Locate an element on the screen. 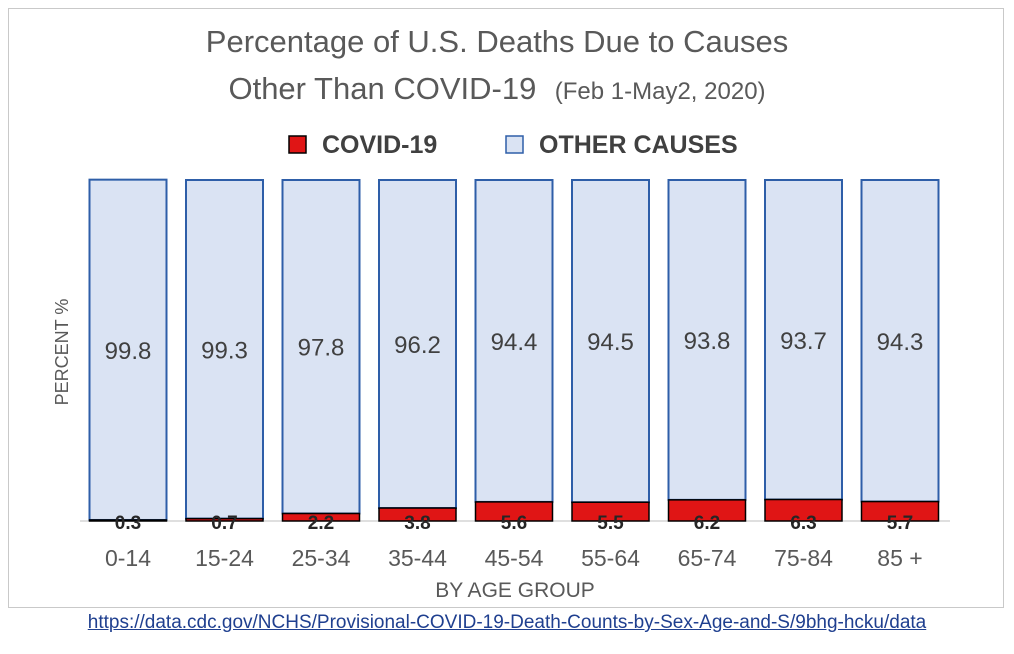 The image size is (1014, 654). data-label-other-causes-1: 99.3 is located at coordinates (224, 350).